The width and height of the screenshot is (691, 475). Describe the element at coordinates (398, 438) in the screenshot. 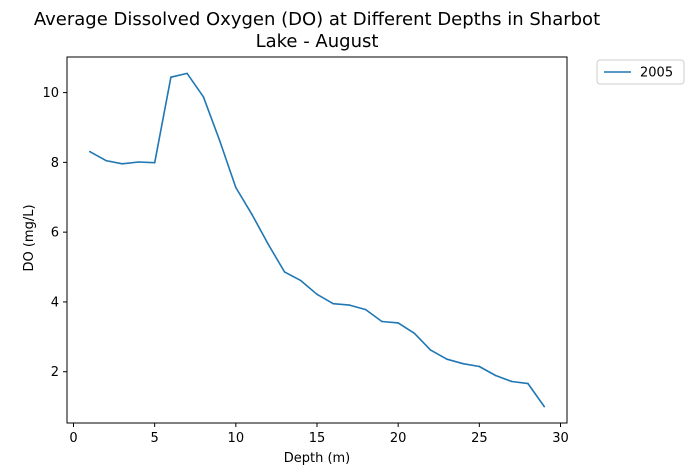

I see `x-tick-label: 20` at that location.